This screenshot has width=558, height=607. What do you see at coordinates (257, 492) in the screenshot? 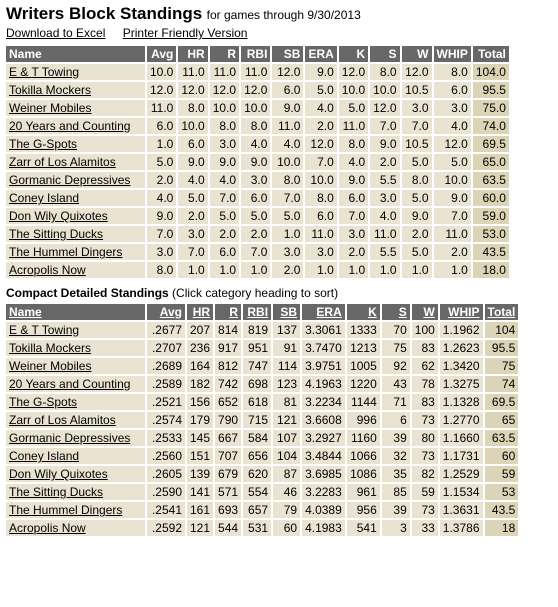
I see `cell-rbi: 554` at bounding box center [257, 492].